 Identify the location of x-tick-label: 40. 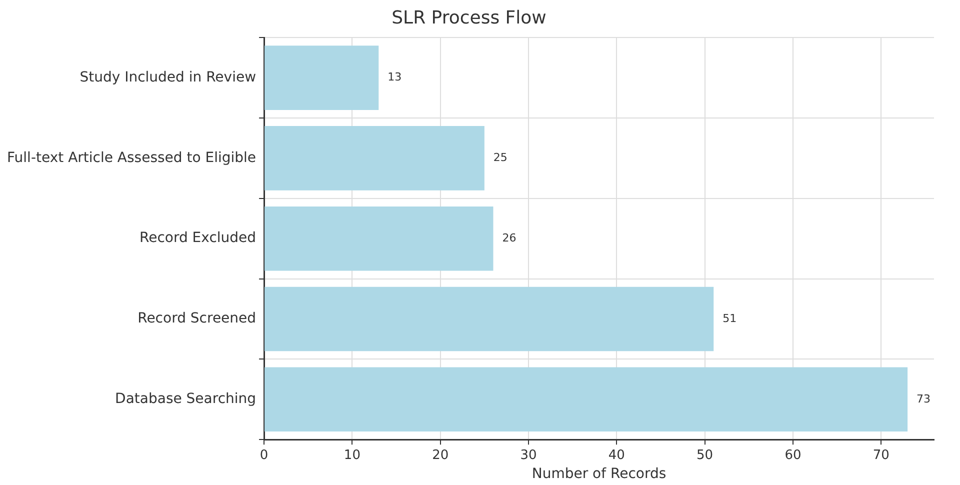
(616, 455).